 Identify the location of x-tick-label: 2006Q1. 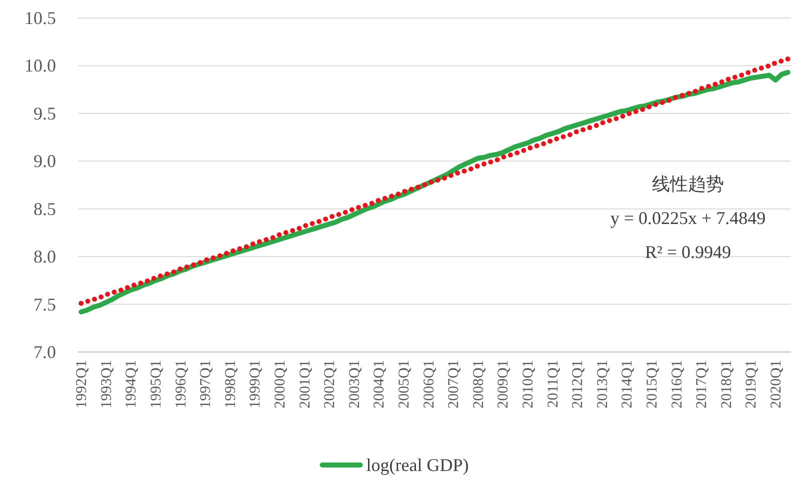
(429, 384).